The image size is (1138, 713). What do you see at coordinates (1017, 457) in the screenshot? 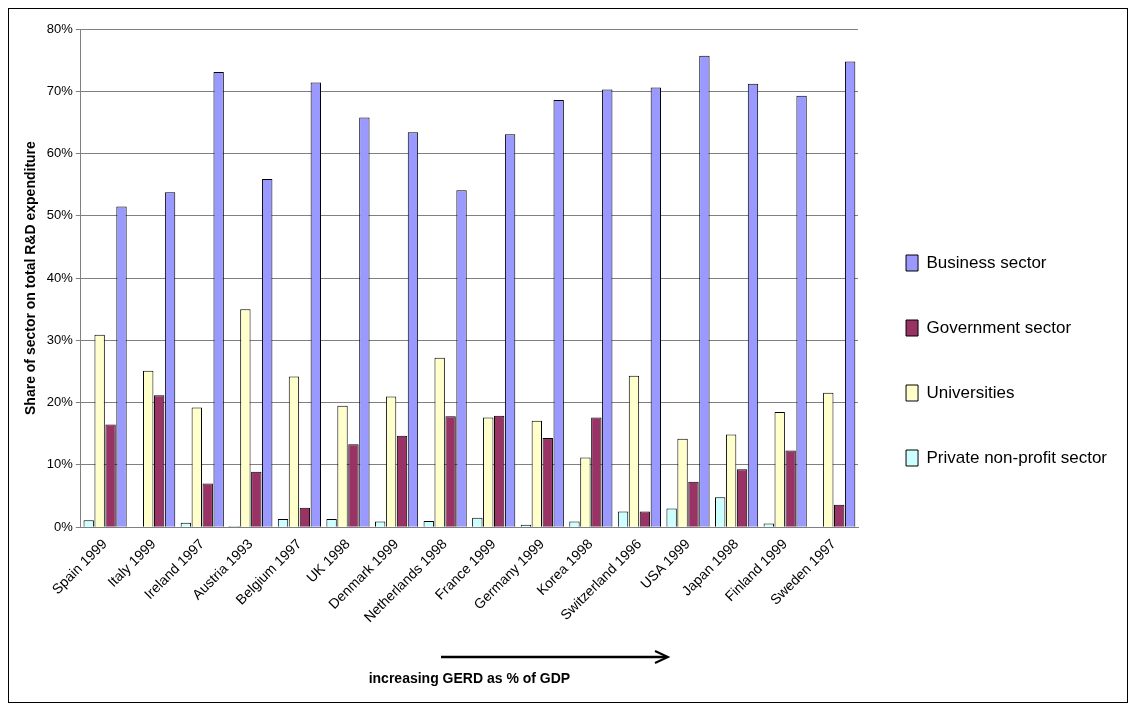
I see `legend-label: Private non-profit sector` at bounding box center [1017, 457].